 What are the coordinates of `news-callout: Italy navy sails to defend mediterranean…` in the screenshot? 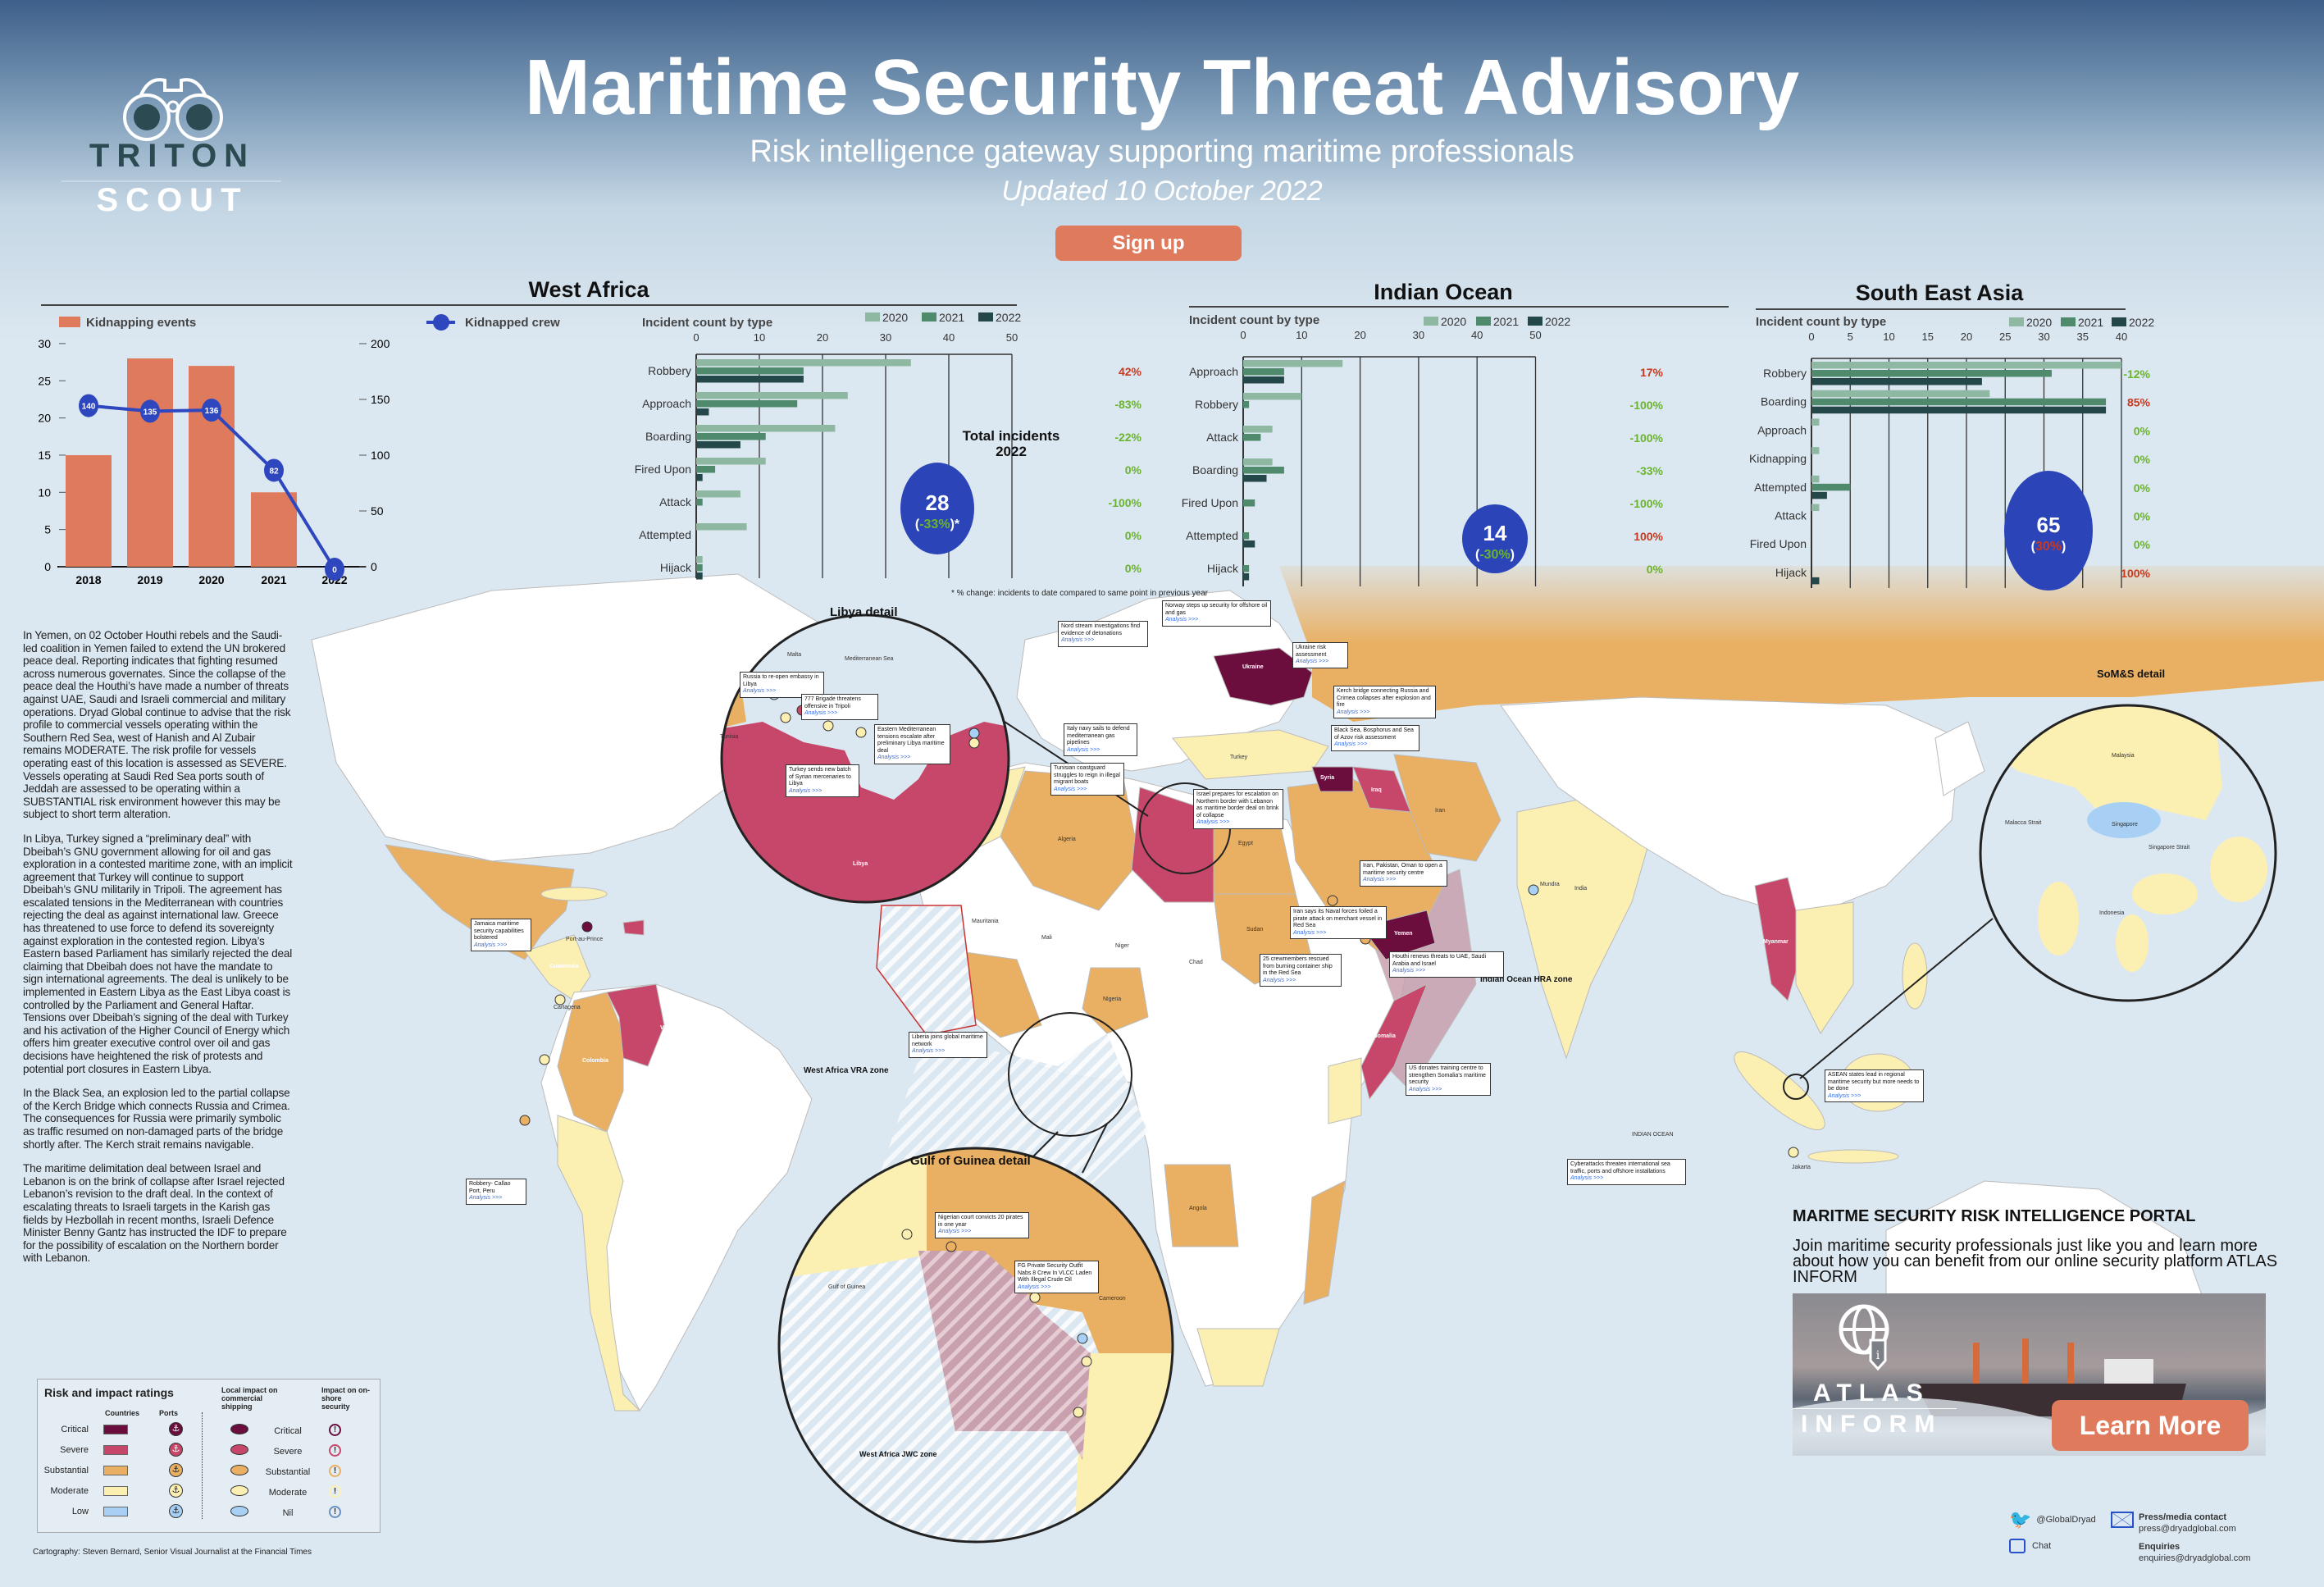 It's located at (1100, 739).